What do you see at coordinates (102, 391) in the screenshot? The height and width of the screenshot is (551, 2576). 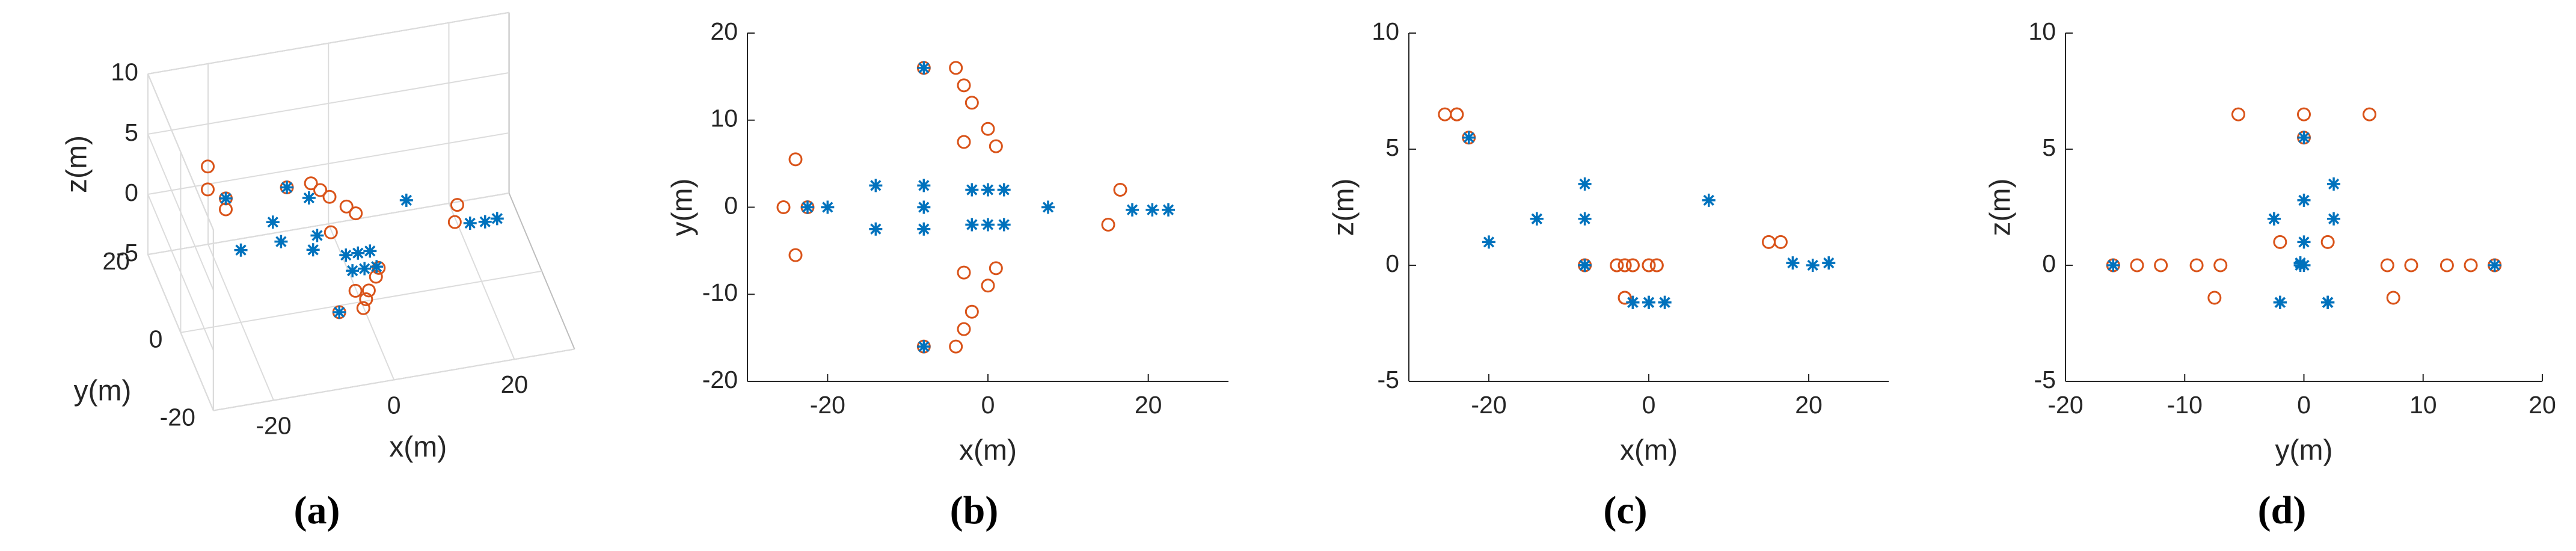 I see `y-axis-label: y(m)` at bounding box center [102, 391].